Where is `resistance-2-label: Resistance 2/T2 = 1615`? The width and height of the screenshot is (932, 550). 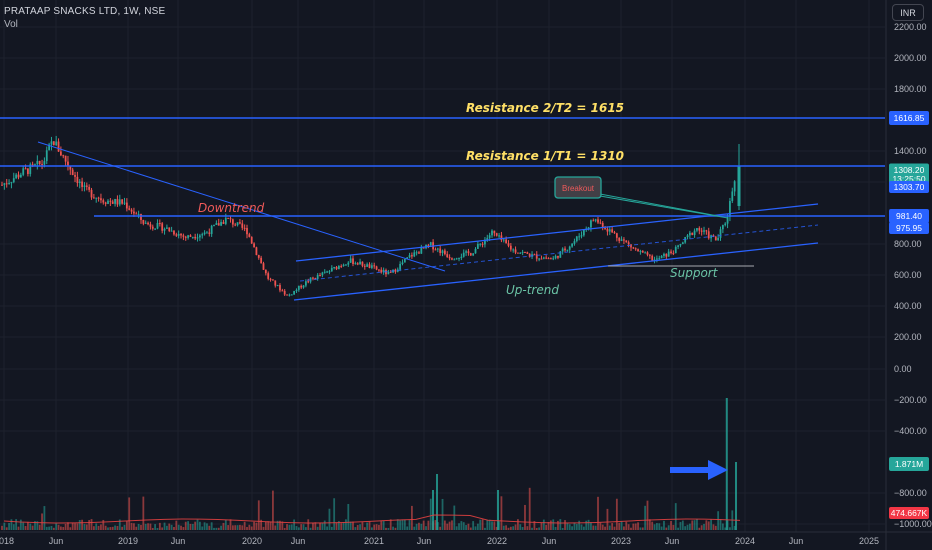 resistance-2-label: Resistance 2/T2 = 1615 is located at coordinates (545, 108).